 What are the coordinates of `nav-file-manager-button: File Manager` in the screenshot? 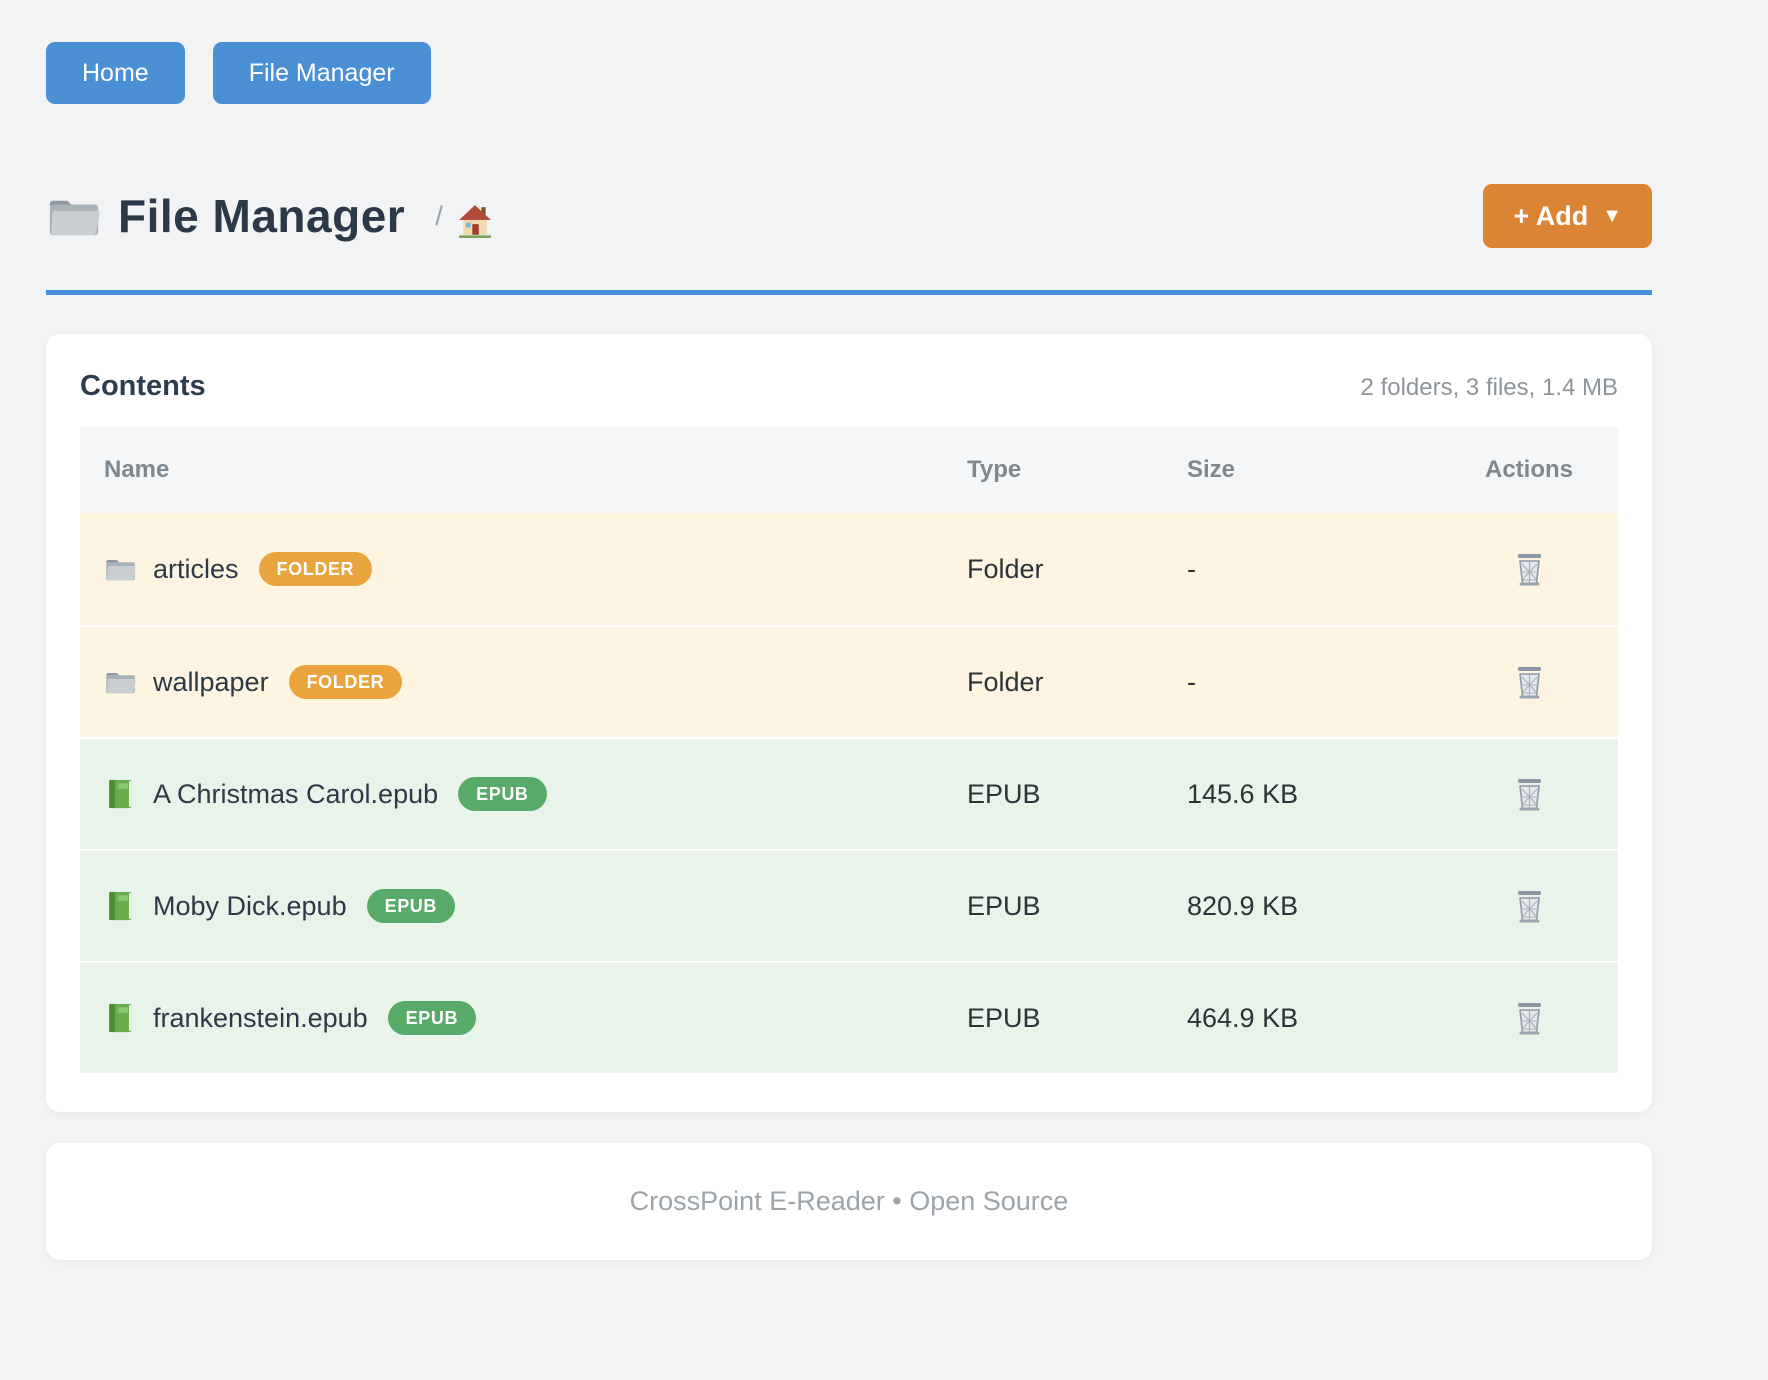 It's located at (321, 73).